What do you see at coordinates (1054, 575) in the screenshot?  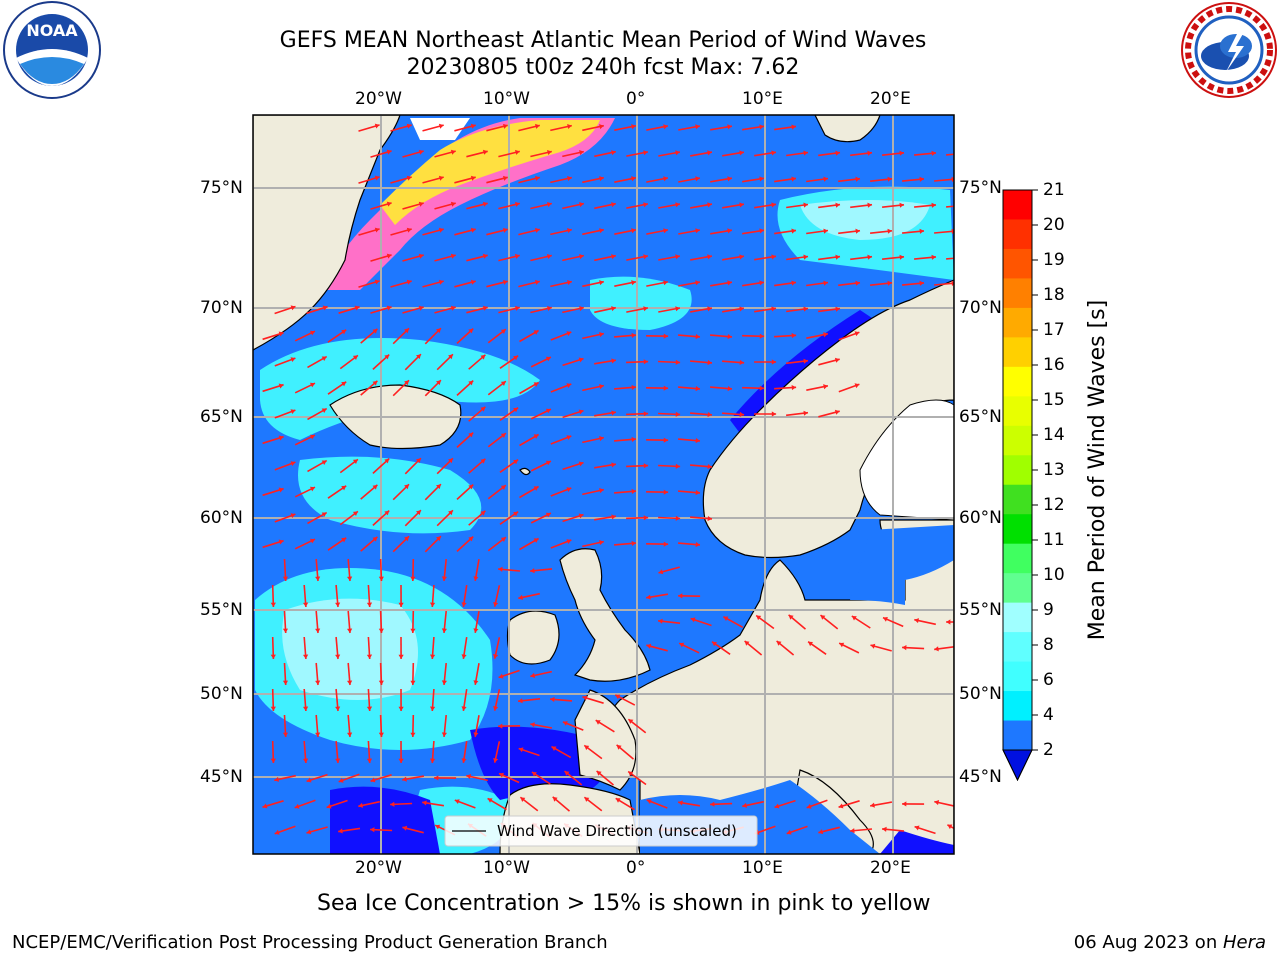 I see `colorbar-tick-label: 10` at bounding box center [1054, 575].